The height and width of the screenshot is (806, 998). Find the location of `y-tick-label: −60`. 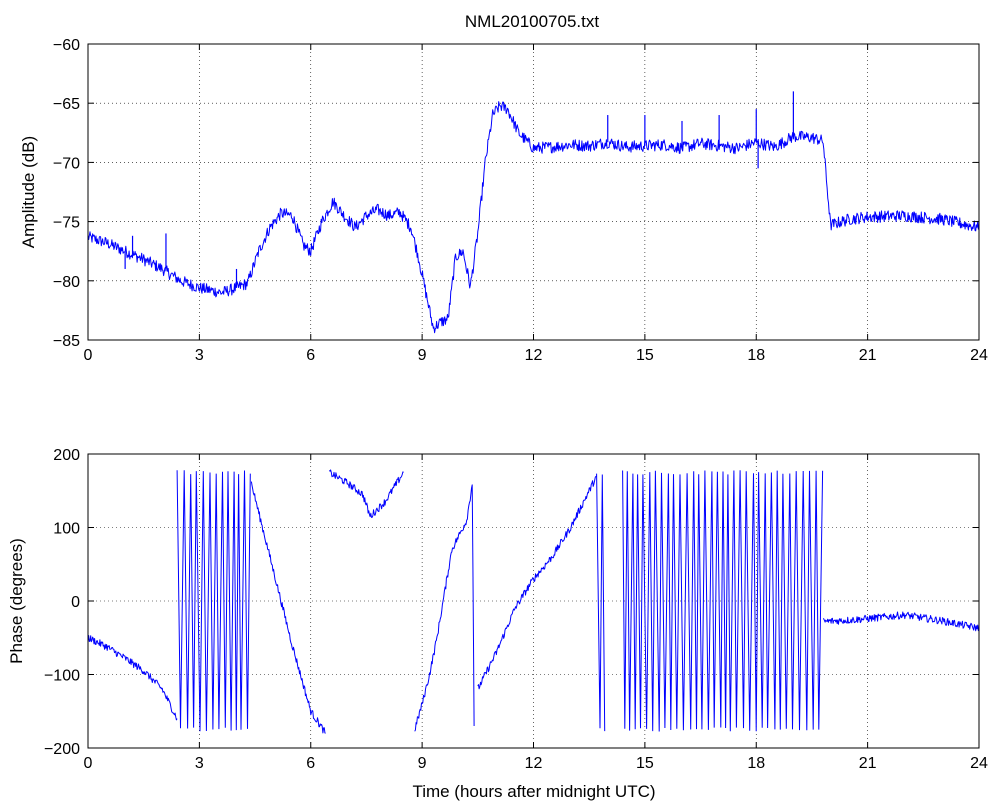

y-tick-label: −60 is located at coordinates (66, 45).